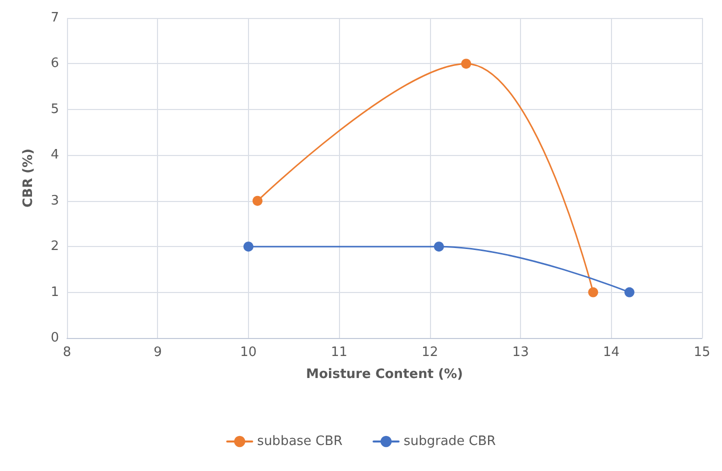 This screenshot has height=471, width=722. I want to click on y-tick-label: 6, so click(54, 64).